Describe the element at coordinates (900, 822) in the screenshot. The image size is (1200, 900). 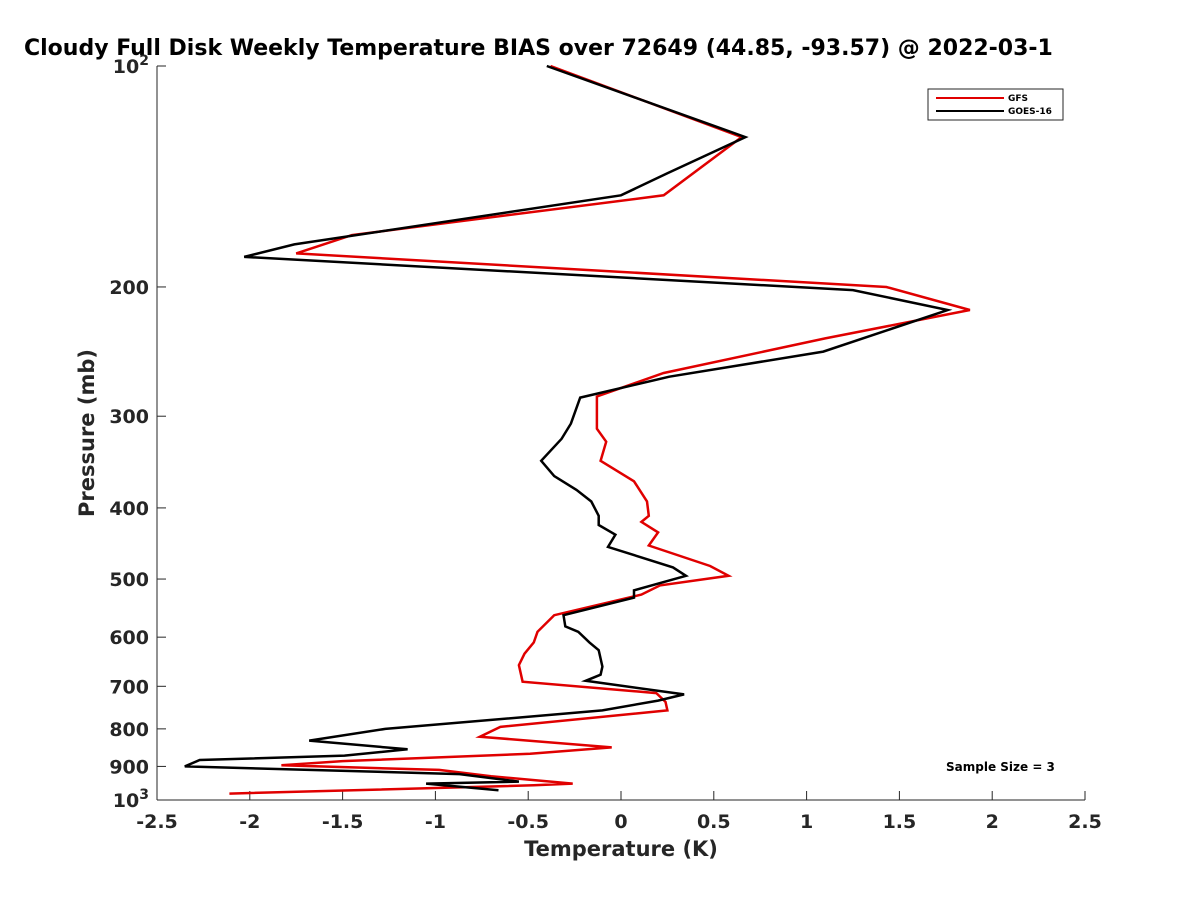
I see `x-tick-label: 1.5` at that location.